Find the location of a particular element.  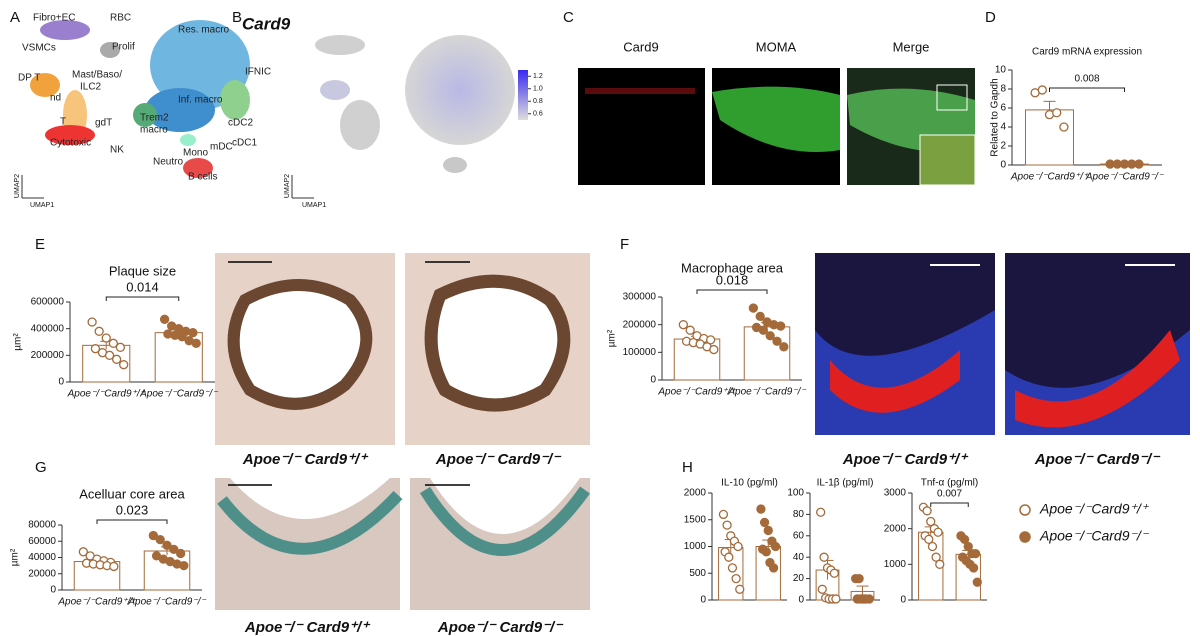

y-tick-label: 40 is located at coordinates (799, 557).